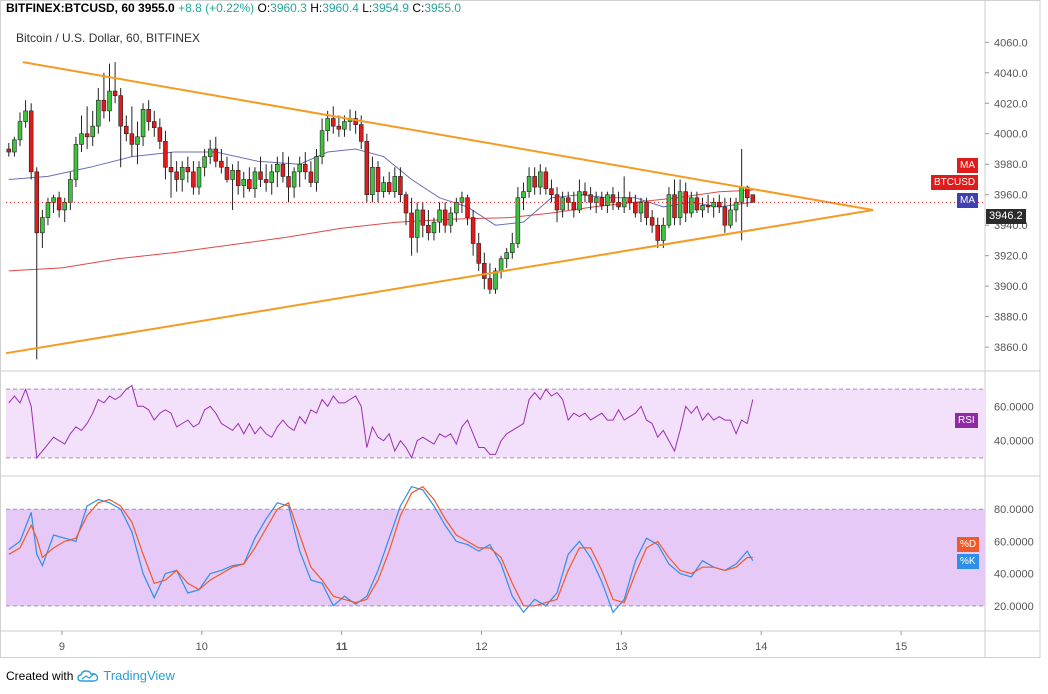 The height and width of the screenshot is (694, 1048). Describe the element at coordinates (621, 647) in the screenshot. I see `time-tick-label: 13` at that location.